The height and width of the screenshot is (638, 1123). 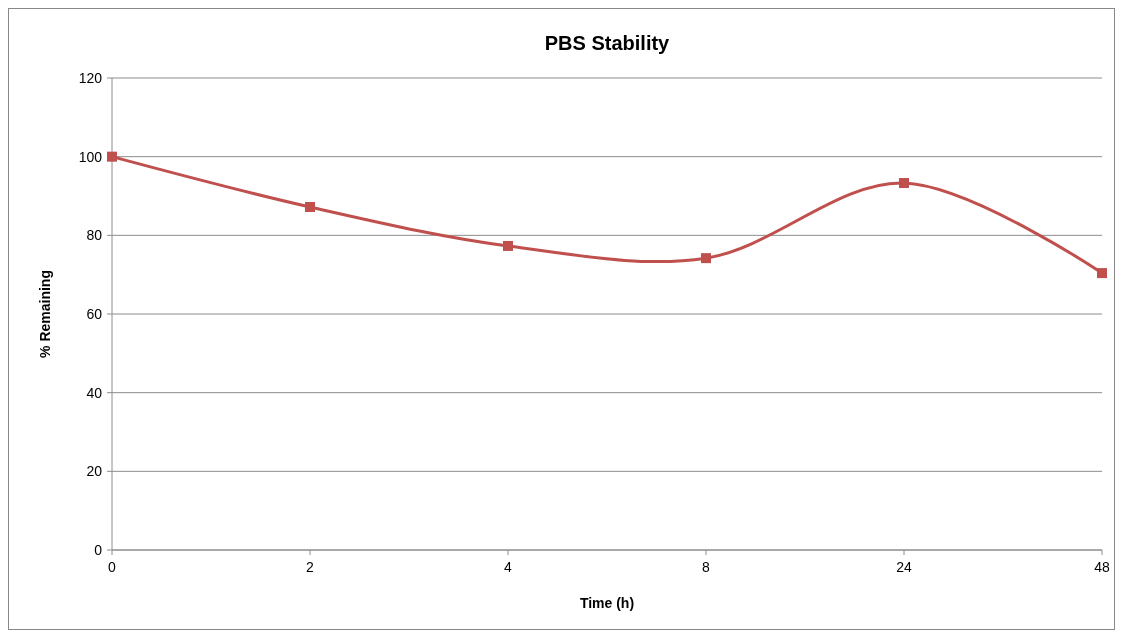 What do you see at coordinates (706, 567) in the screenshot?
I see `x-tick-label: 8` at bounding box center [706, 567].